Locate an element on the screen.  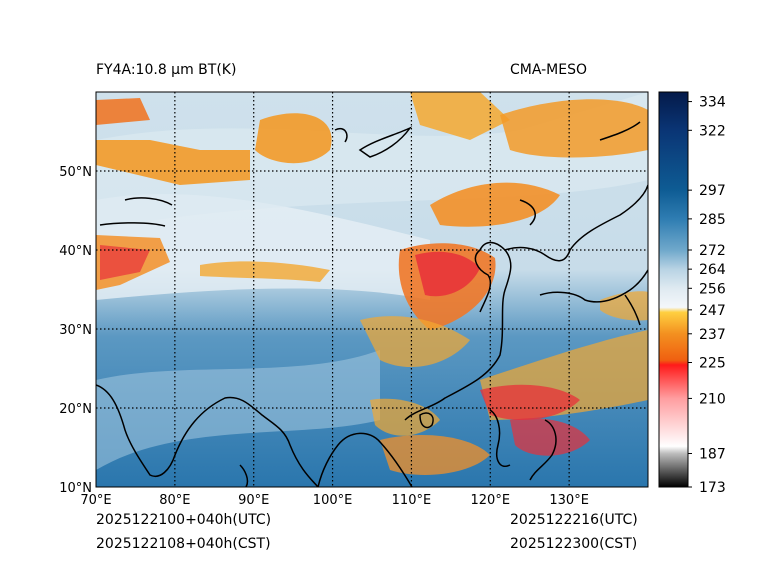
lon-tick-label: 90°E is located at coordinates (253, 500).